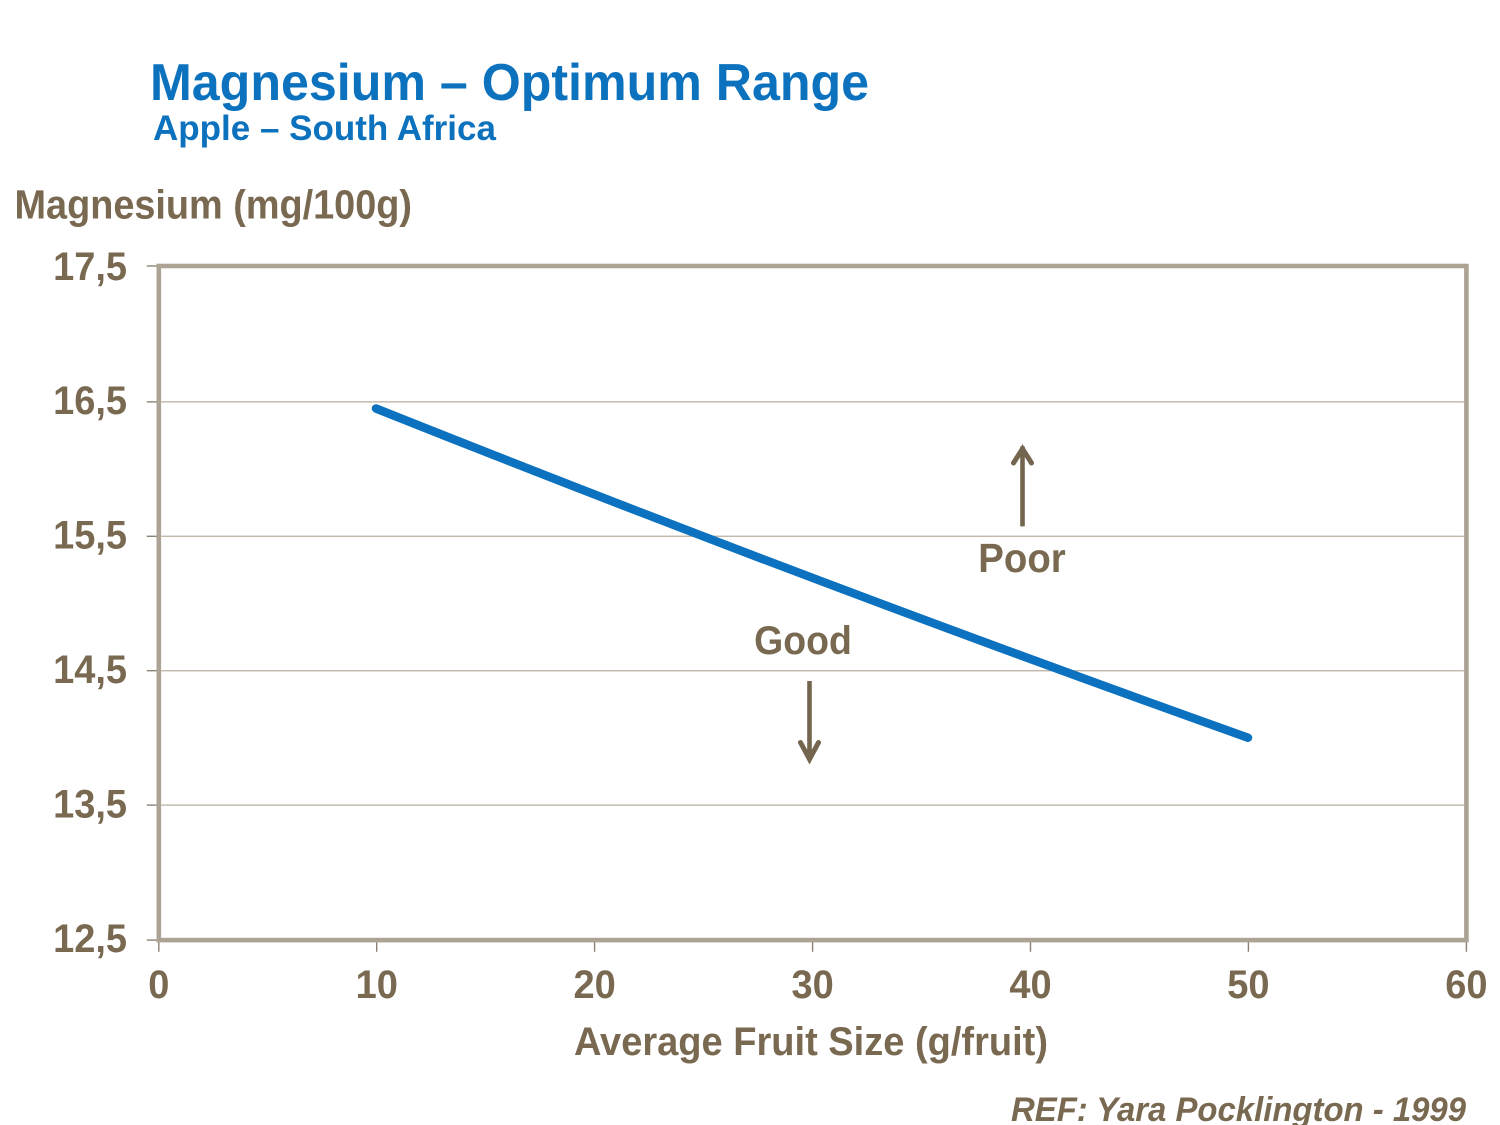 The height and width of the screenshot is (1125, 1500). Describe the element at coordinates (158, 985) in the screenshot. I see `svg-text: 0` at that location.